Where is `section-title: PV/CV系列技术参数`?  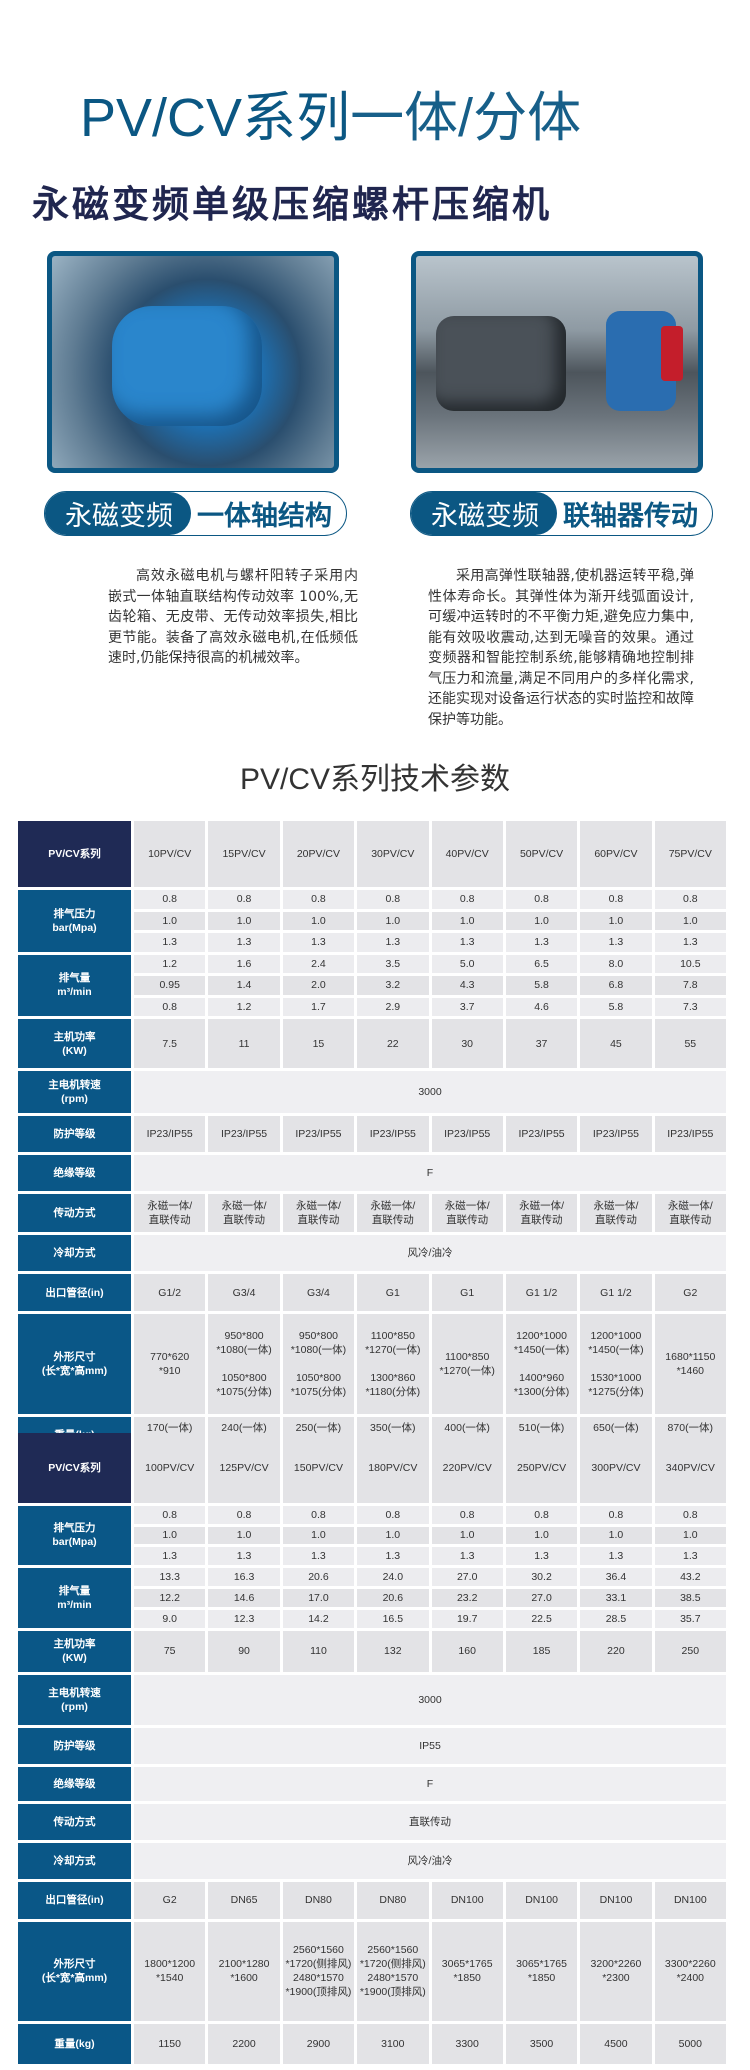 section-title: PV/CV系列技术参数 is located at coordinates (375, 779).